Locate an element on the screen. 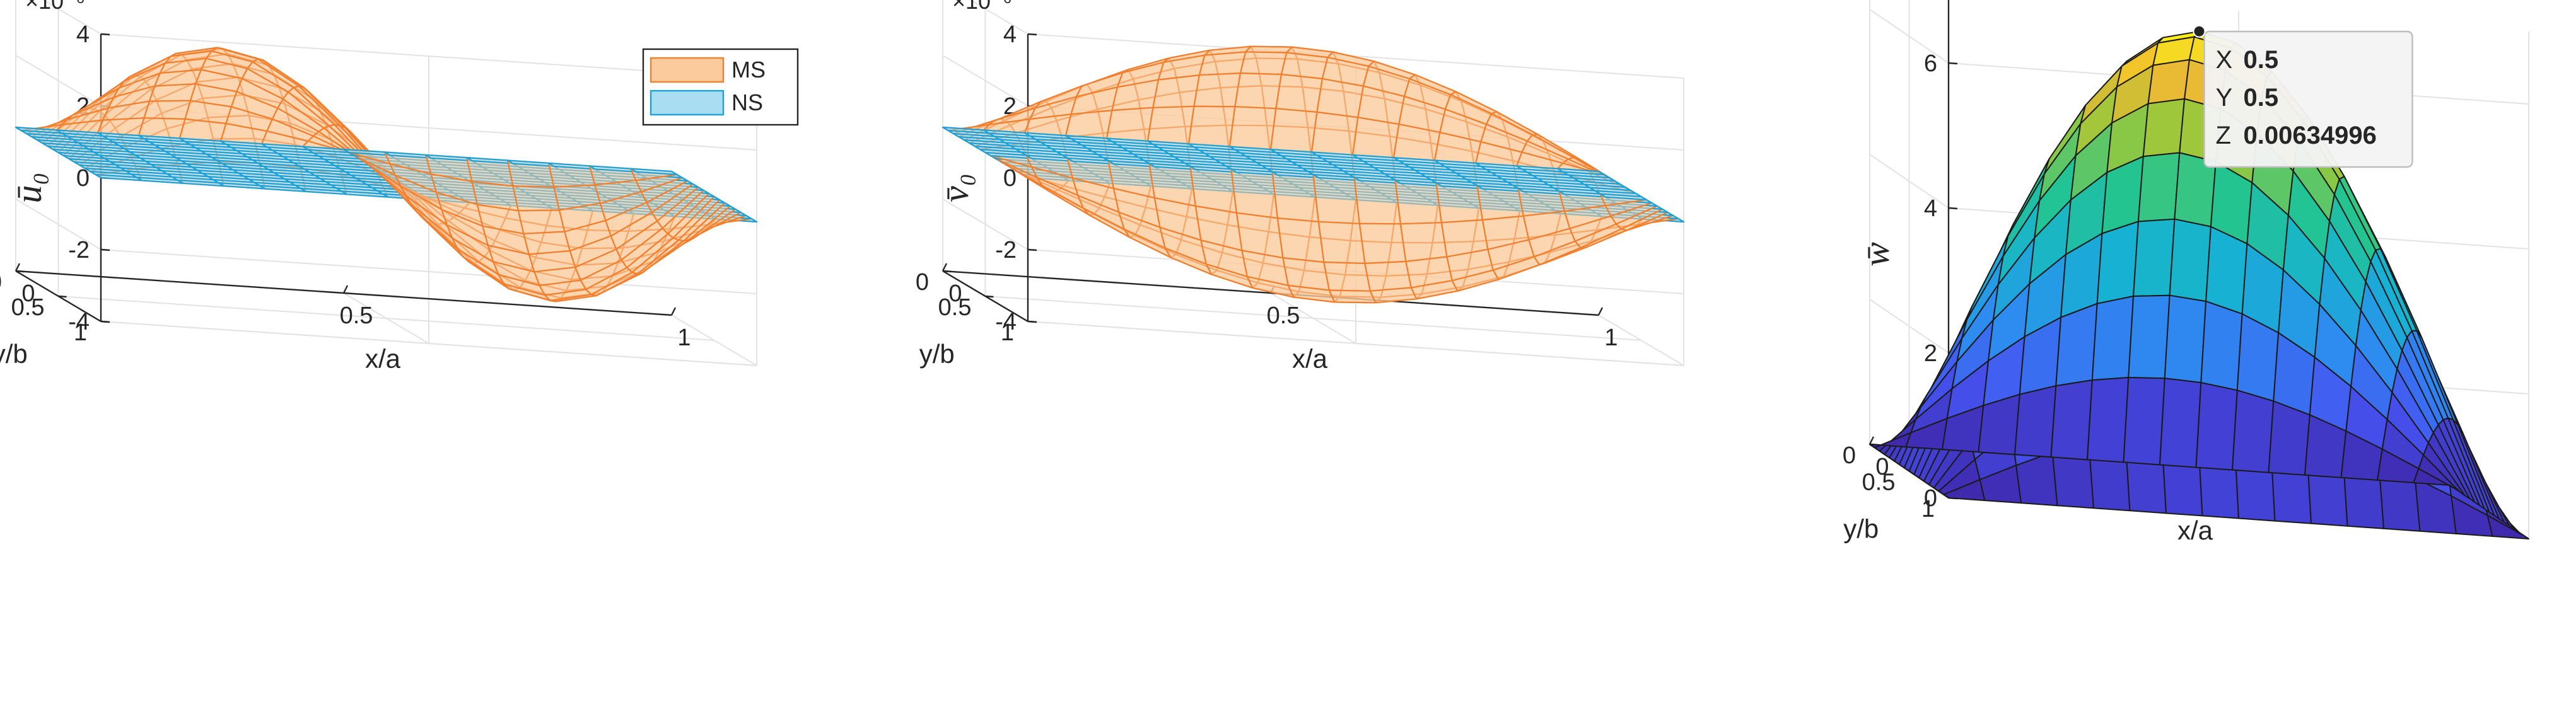  datatip-x-value: 0.5 is located at coordinates (2262, 60).